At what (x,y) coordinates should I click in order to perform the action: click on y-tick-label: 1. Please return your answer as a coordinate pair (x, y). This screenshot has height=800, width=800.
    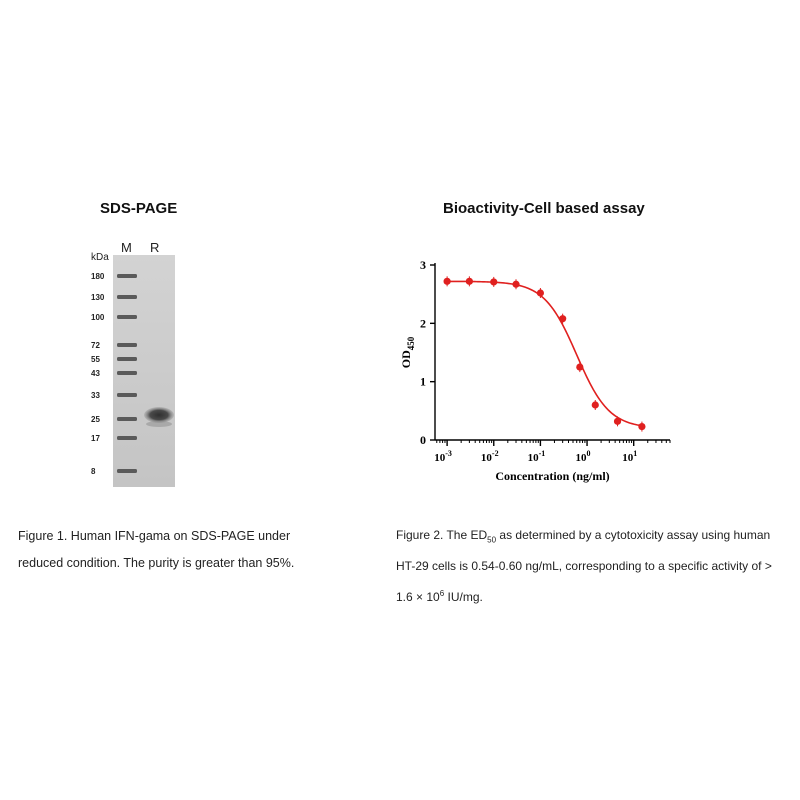
    Looking at the image, I should click on (423, 382).